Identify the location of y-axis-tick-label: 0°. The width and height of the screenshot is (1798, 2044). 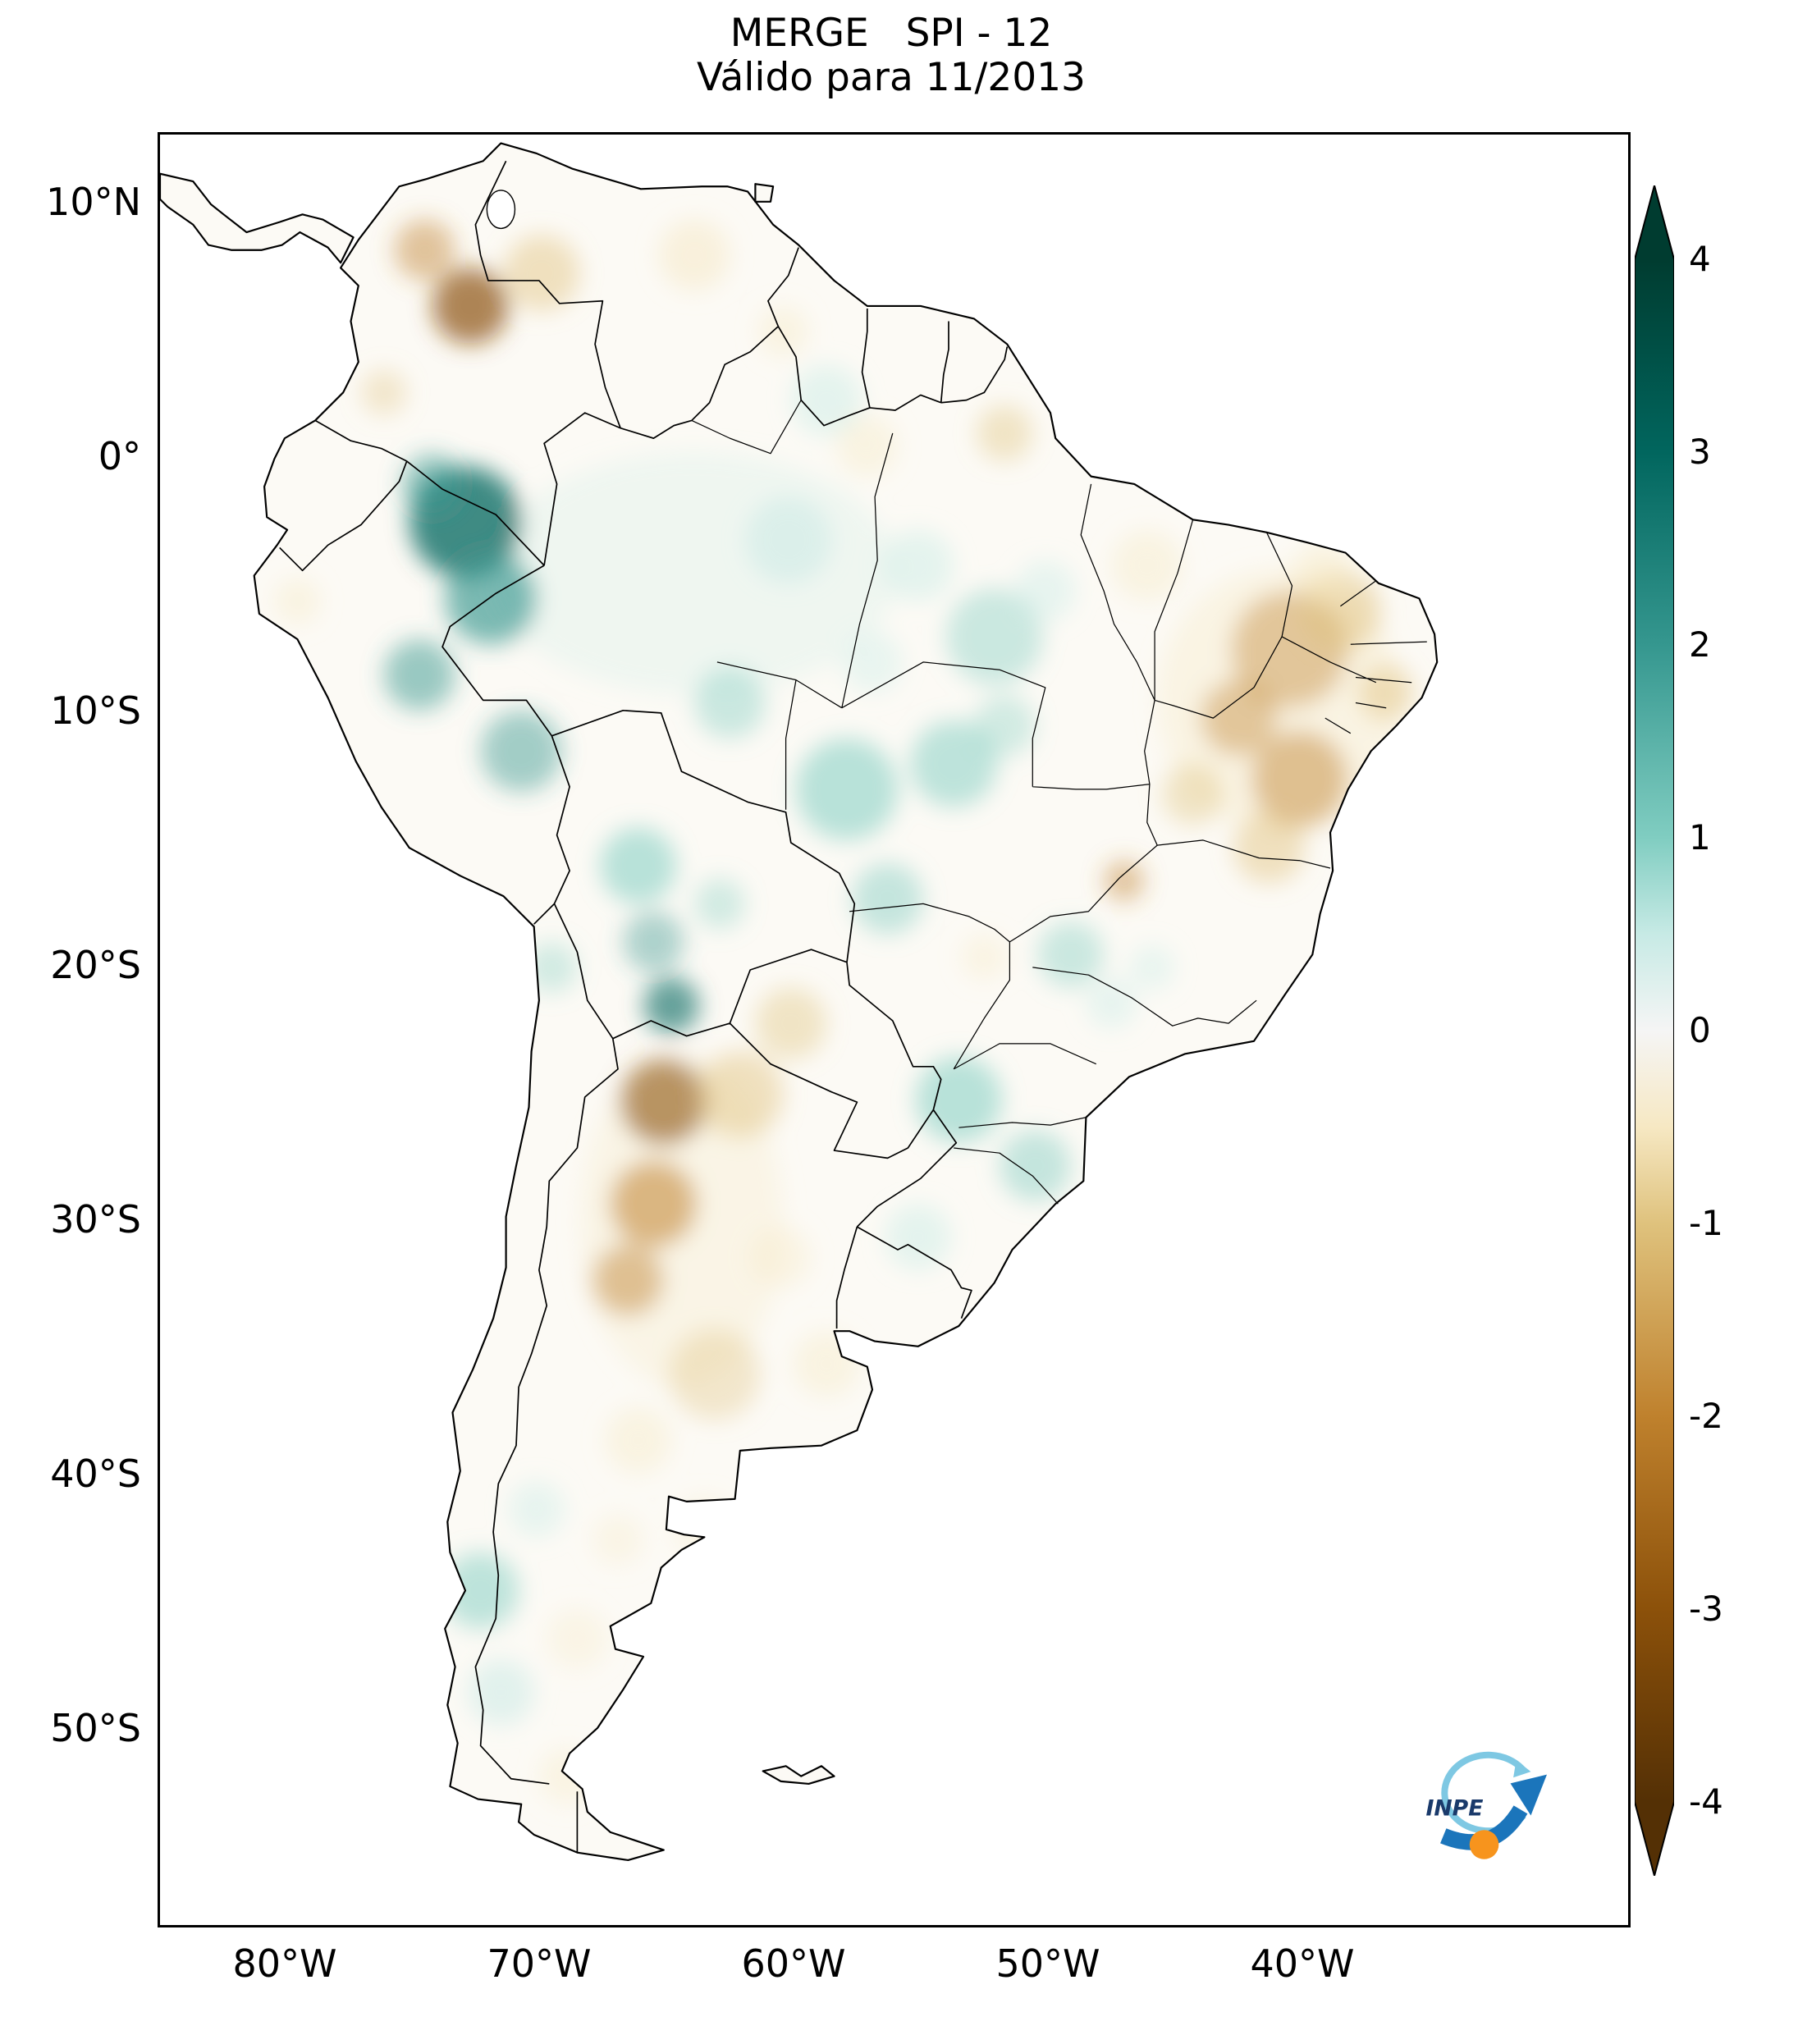
(119, 456).